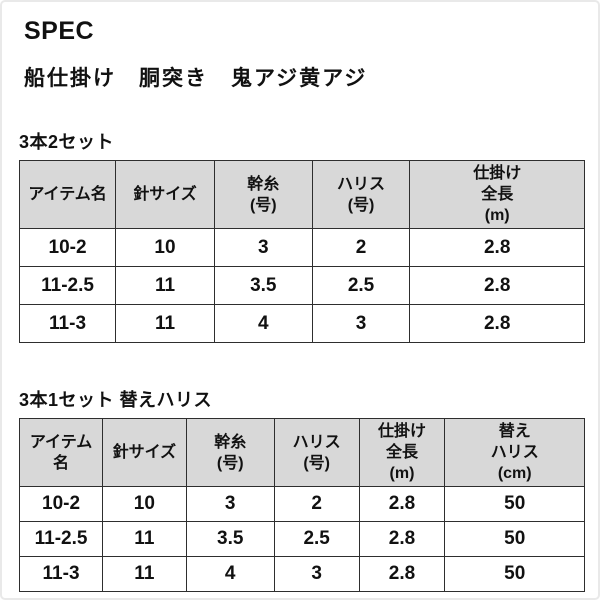 The height and width of the screenshot is (600, 600). Describe the element at coordinates (59, 31) in the screenshot. I see `page-title: SPEC` at that location.